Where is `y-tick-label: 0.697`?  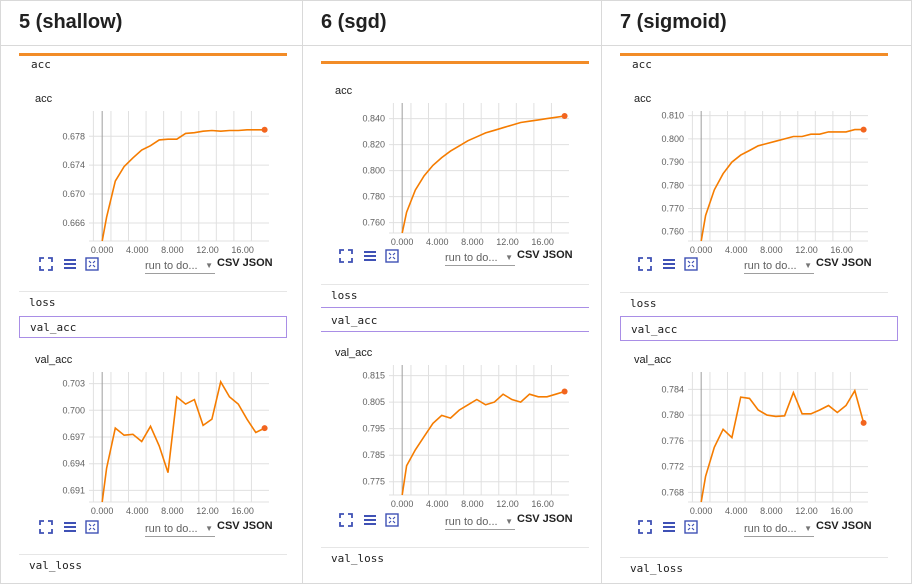 y-tick-label: 0.697 is located at coordinates (73, 437).